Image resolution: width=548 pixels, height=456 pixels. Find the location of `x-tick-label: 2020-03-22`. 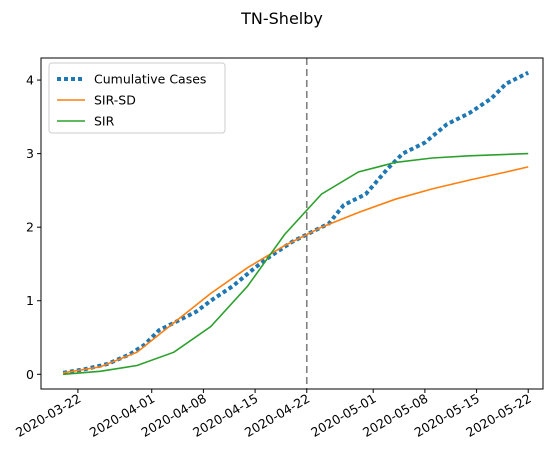

x-tick-label: 2020-03-22 is located at coordinates (48, 415).